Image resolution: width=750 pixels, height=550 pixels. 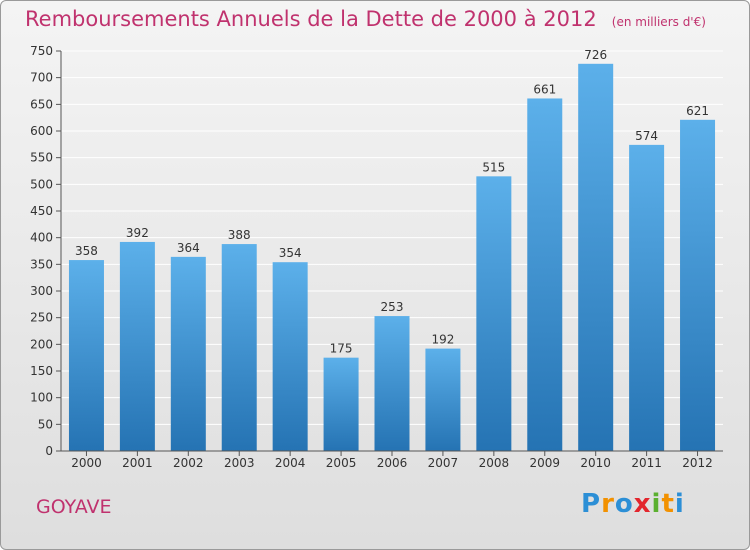 What do you see at coordinates (392, 307) in the screenshot?
I see `bar-value-label: 253` at bounding box center [392, 307].